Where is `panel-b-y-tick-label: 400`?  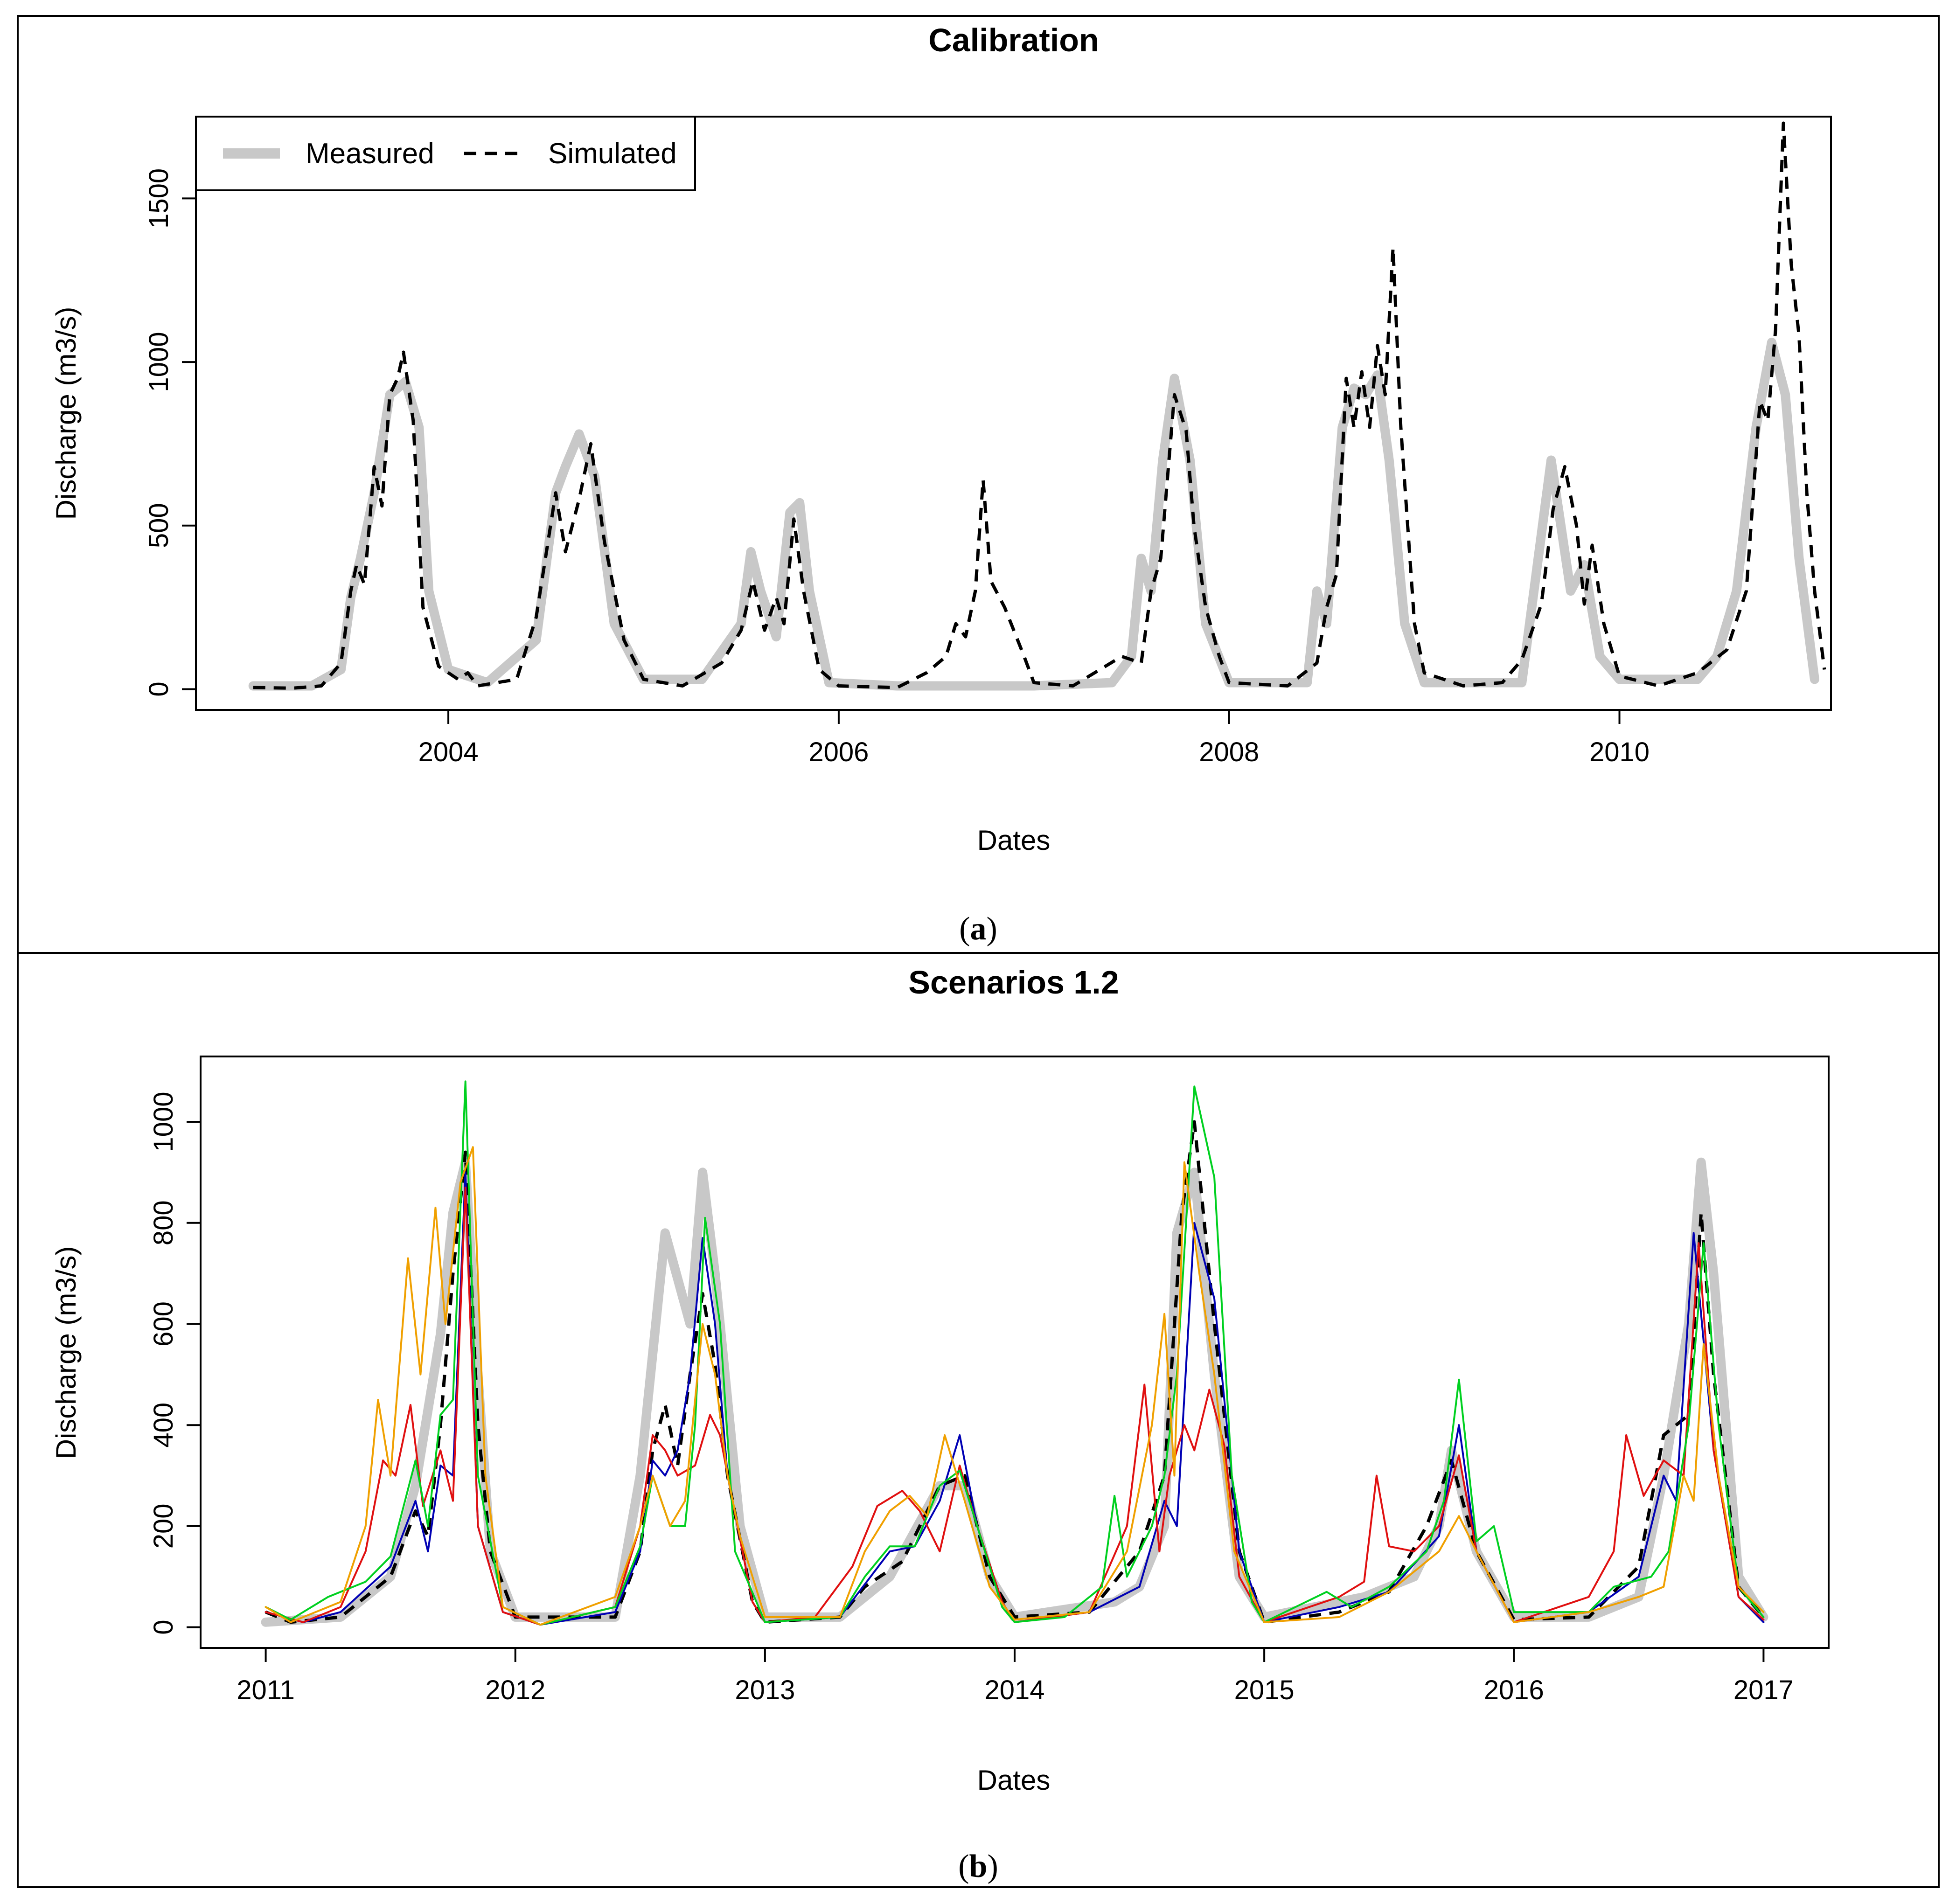 panel-b-y-tick-label: 400 is located at coordinates (163, 1425).